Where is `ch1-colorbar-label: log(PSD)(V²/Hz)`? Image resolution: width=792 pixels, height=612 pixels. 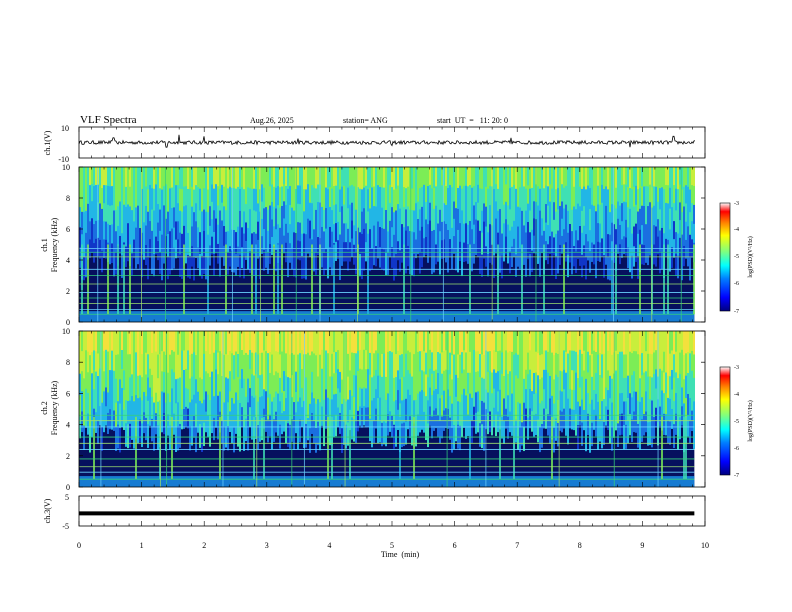 ch1-colorbar-label: log(PSD)(V²/Hz) is located at coordinates (750, 256).